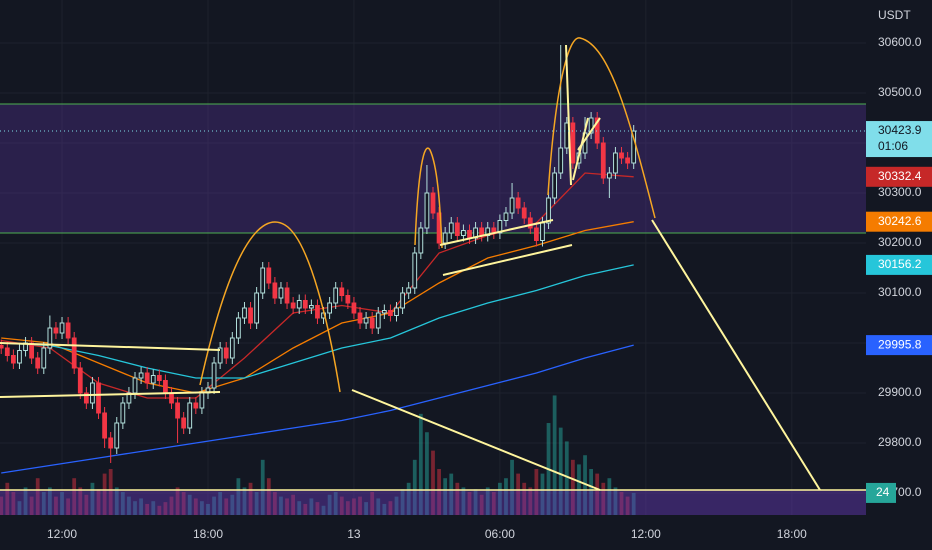  Describe the element at coordinates (110, 346) in the screenshot. I see `trend-line` at that location.